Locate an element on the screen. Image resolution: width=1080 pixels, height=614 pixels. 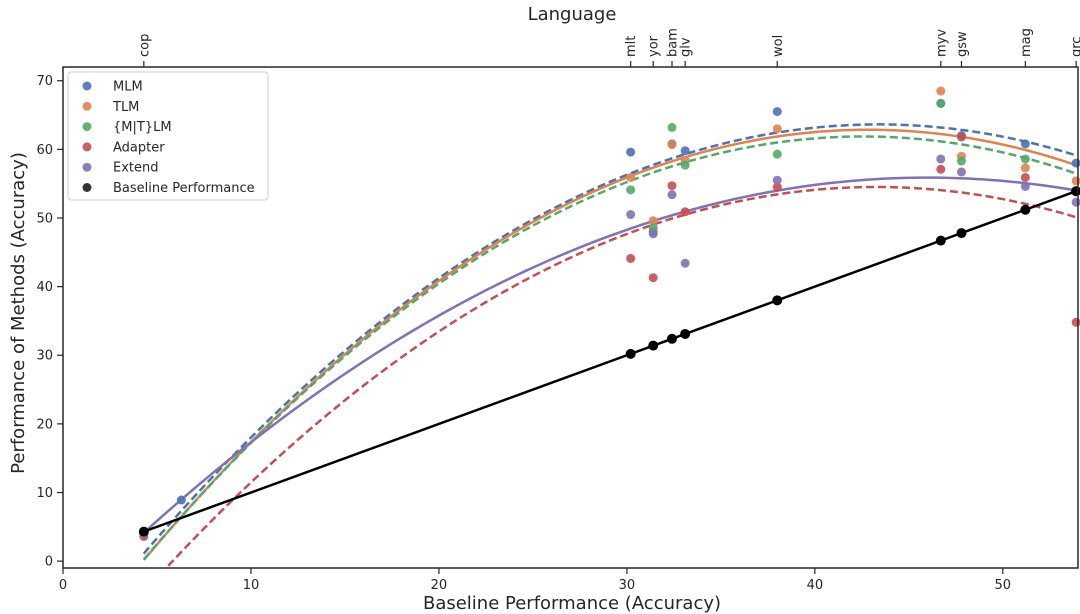
x-tick-label-0: 0 is located at coordinates (63, 585).